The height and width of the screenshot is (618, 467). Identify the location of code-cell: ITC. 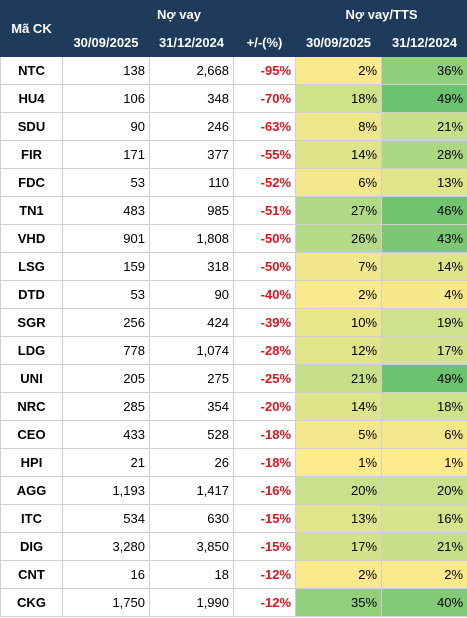
(31, 518).